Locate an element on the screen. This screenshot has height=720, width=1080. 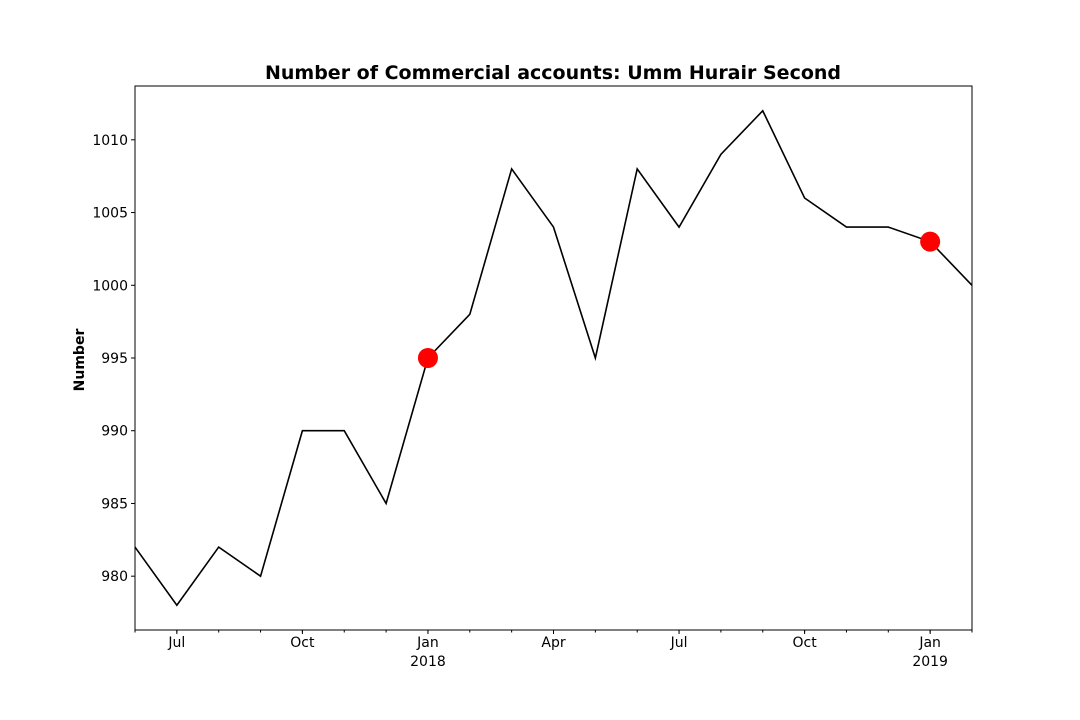
y-tick-label: 985 is located at coordinates (114, 504).